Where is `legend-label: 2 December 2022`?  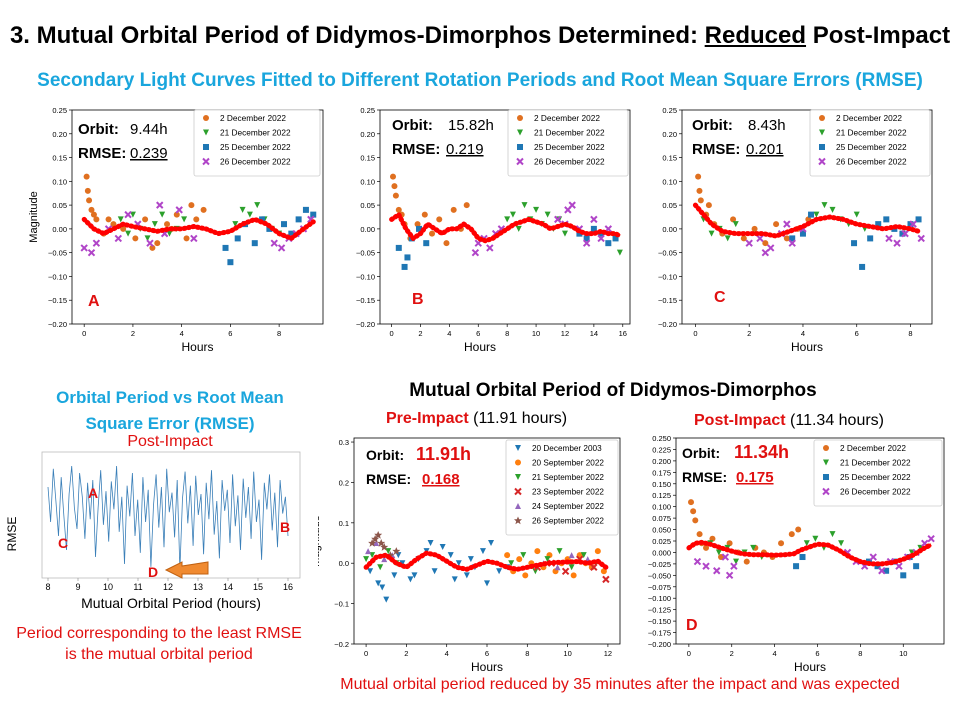 legend-label: 2 December 2022 is located at coordinates (567, 118).